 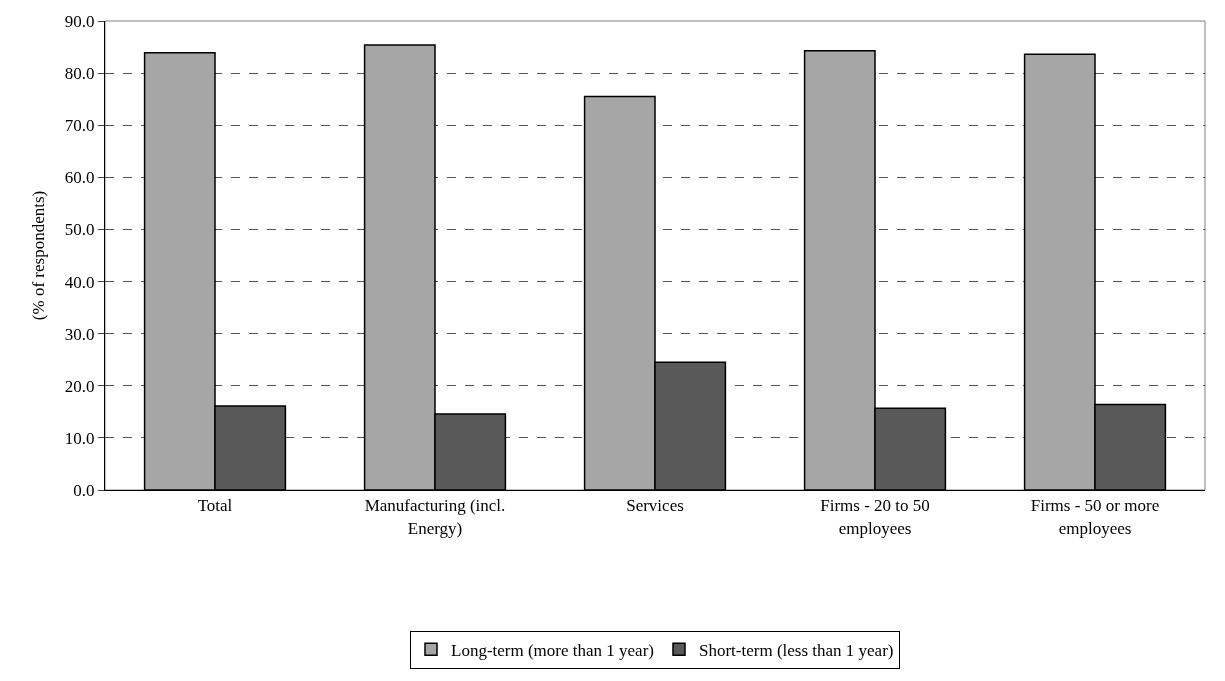 What do you see at coordinates (39, 255) in the screenshot?
I see `y-axis-title: (% of respondents)` at bounding box center [39, 255].